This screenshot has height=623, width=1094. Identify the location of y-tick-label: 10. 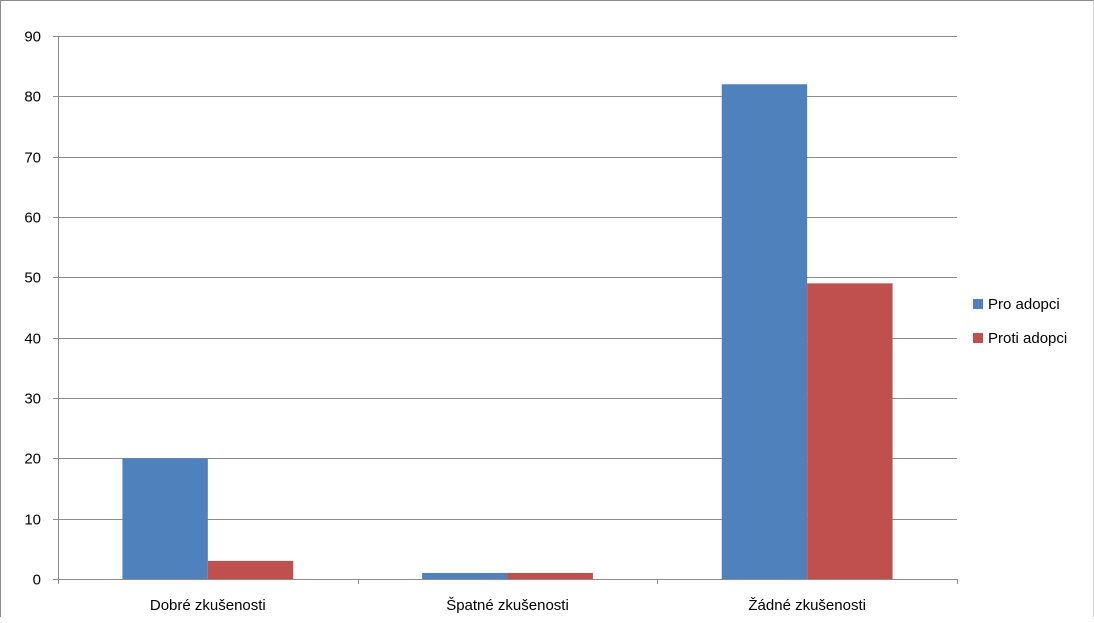
(32, 520).